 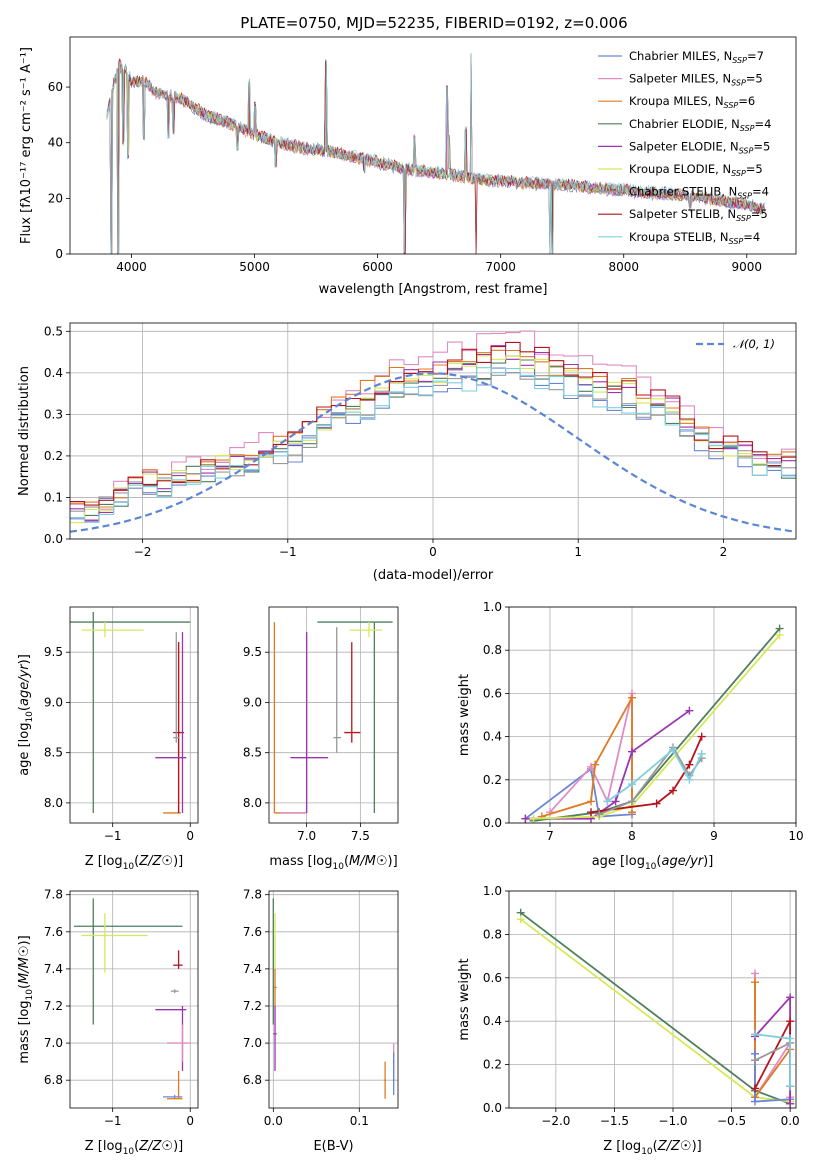 I want to click on axis-label-part: Z [log, so click(x=104, y=1146).